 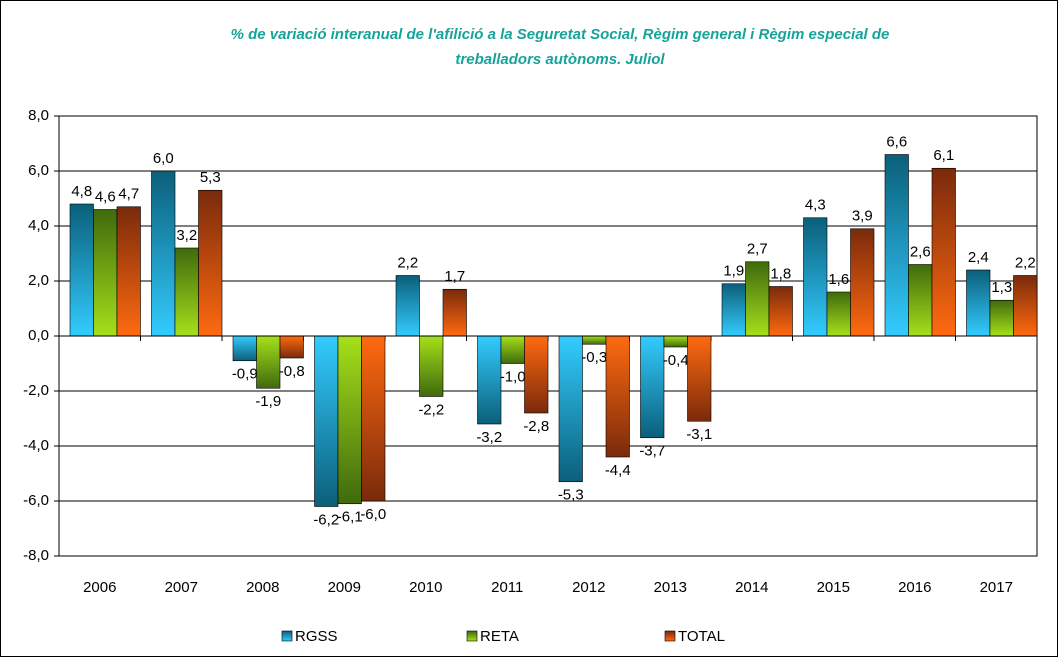 I want to click on y-tick-label: 4,0, so click(x=38, y=225).